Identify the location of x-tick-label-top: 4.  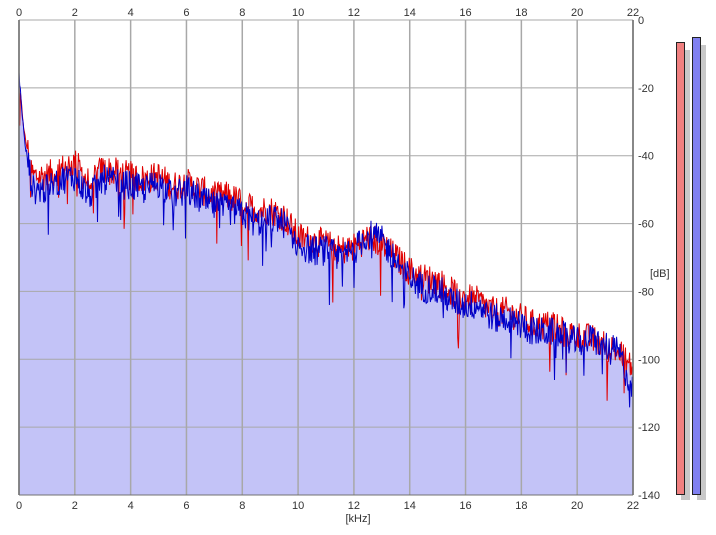
(131, 13).